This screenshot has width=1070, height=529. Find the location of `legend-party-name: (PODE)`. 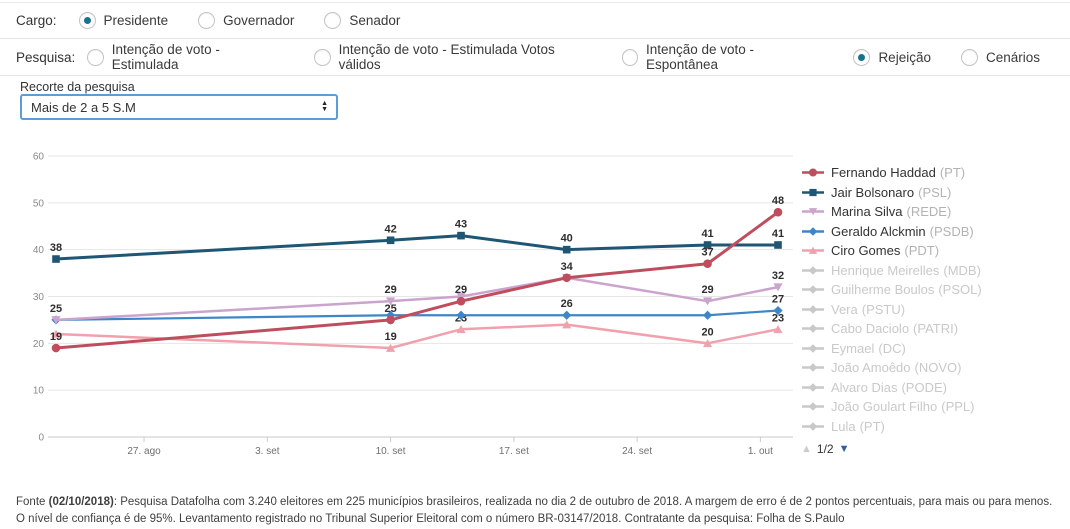

legend-party-name: (PODE) is located at coordinates (924, 387).